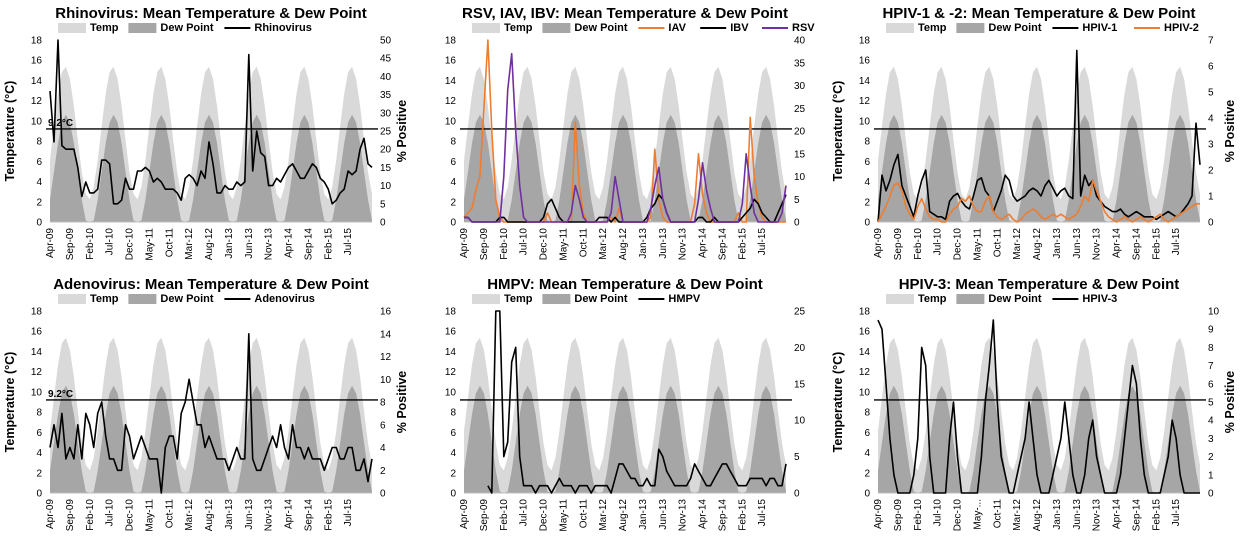 Image resolution: width=1242 pixels, height=541 pixels. What do you see at coordinates (643, 28) in the screenshot?
I see `legend: Temp Dew Point IAV IBV RSV` at bounding box center [643, 28].